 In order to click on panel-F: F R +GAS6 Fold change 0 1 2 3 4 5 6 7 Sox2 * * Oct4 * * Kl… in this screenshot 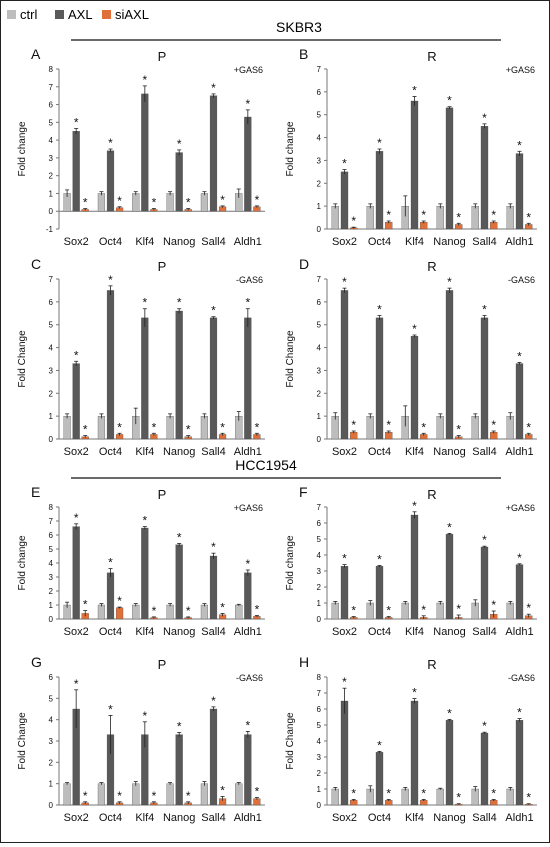, I will do `click(411, 561)`.